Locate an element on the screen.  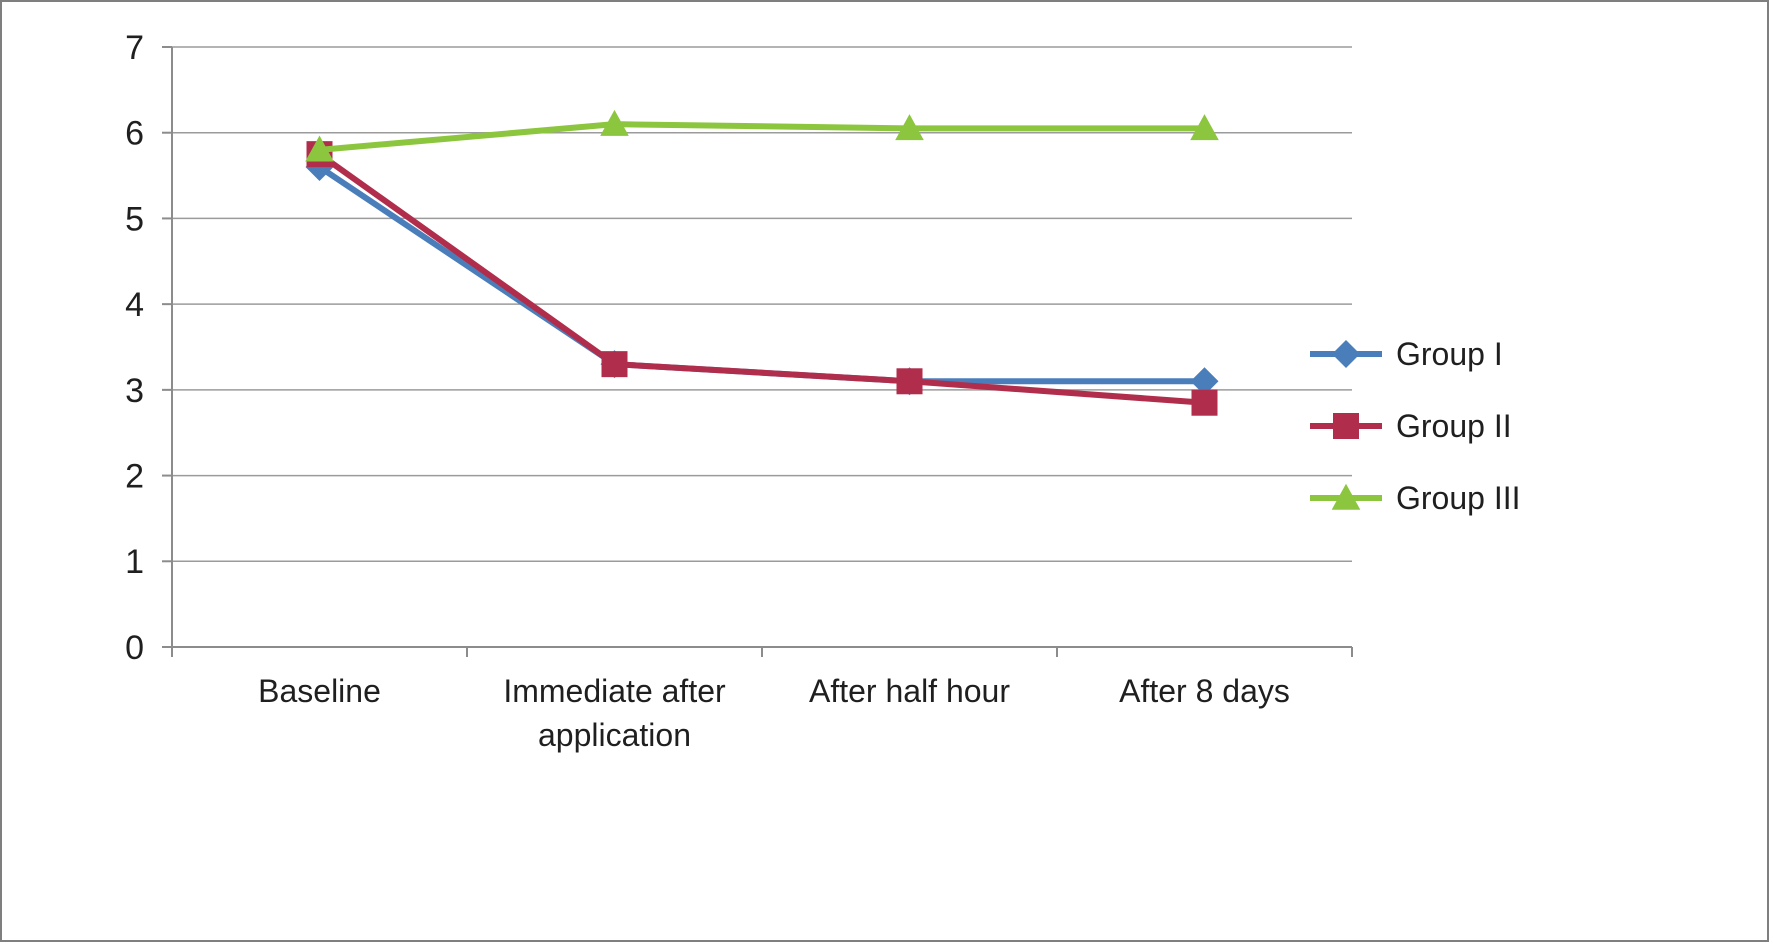
y-tick-label: 2 is located at coordinates (134, 476).